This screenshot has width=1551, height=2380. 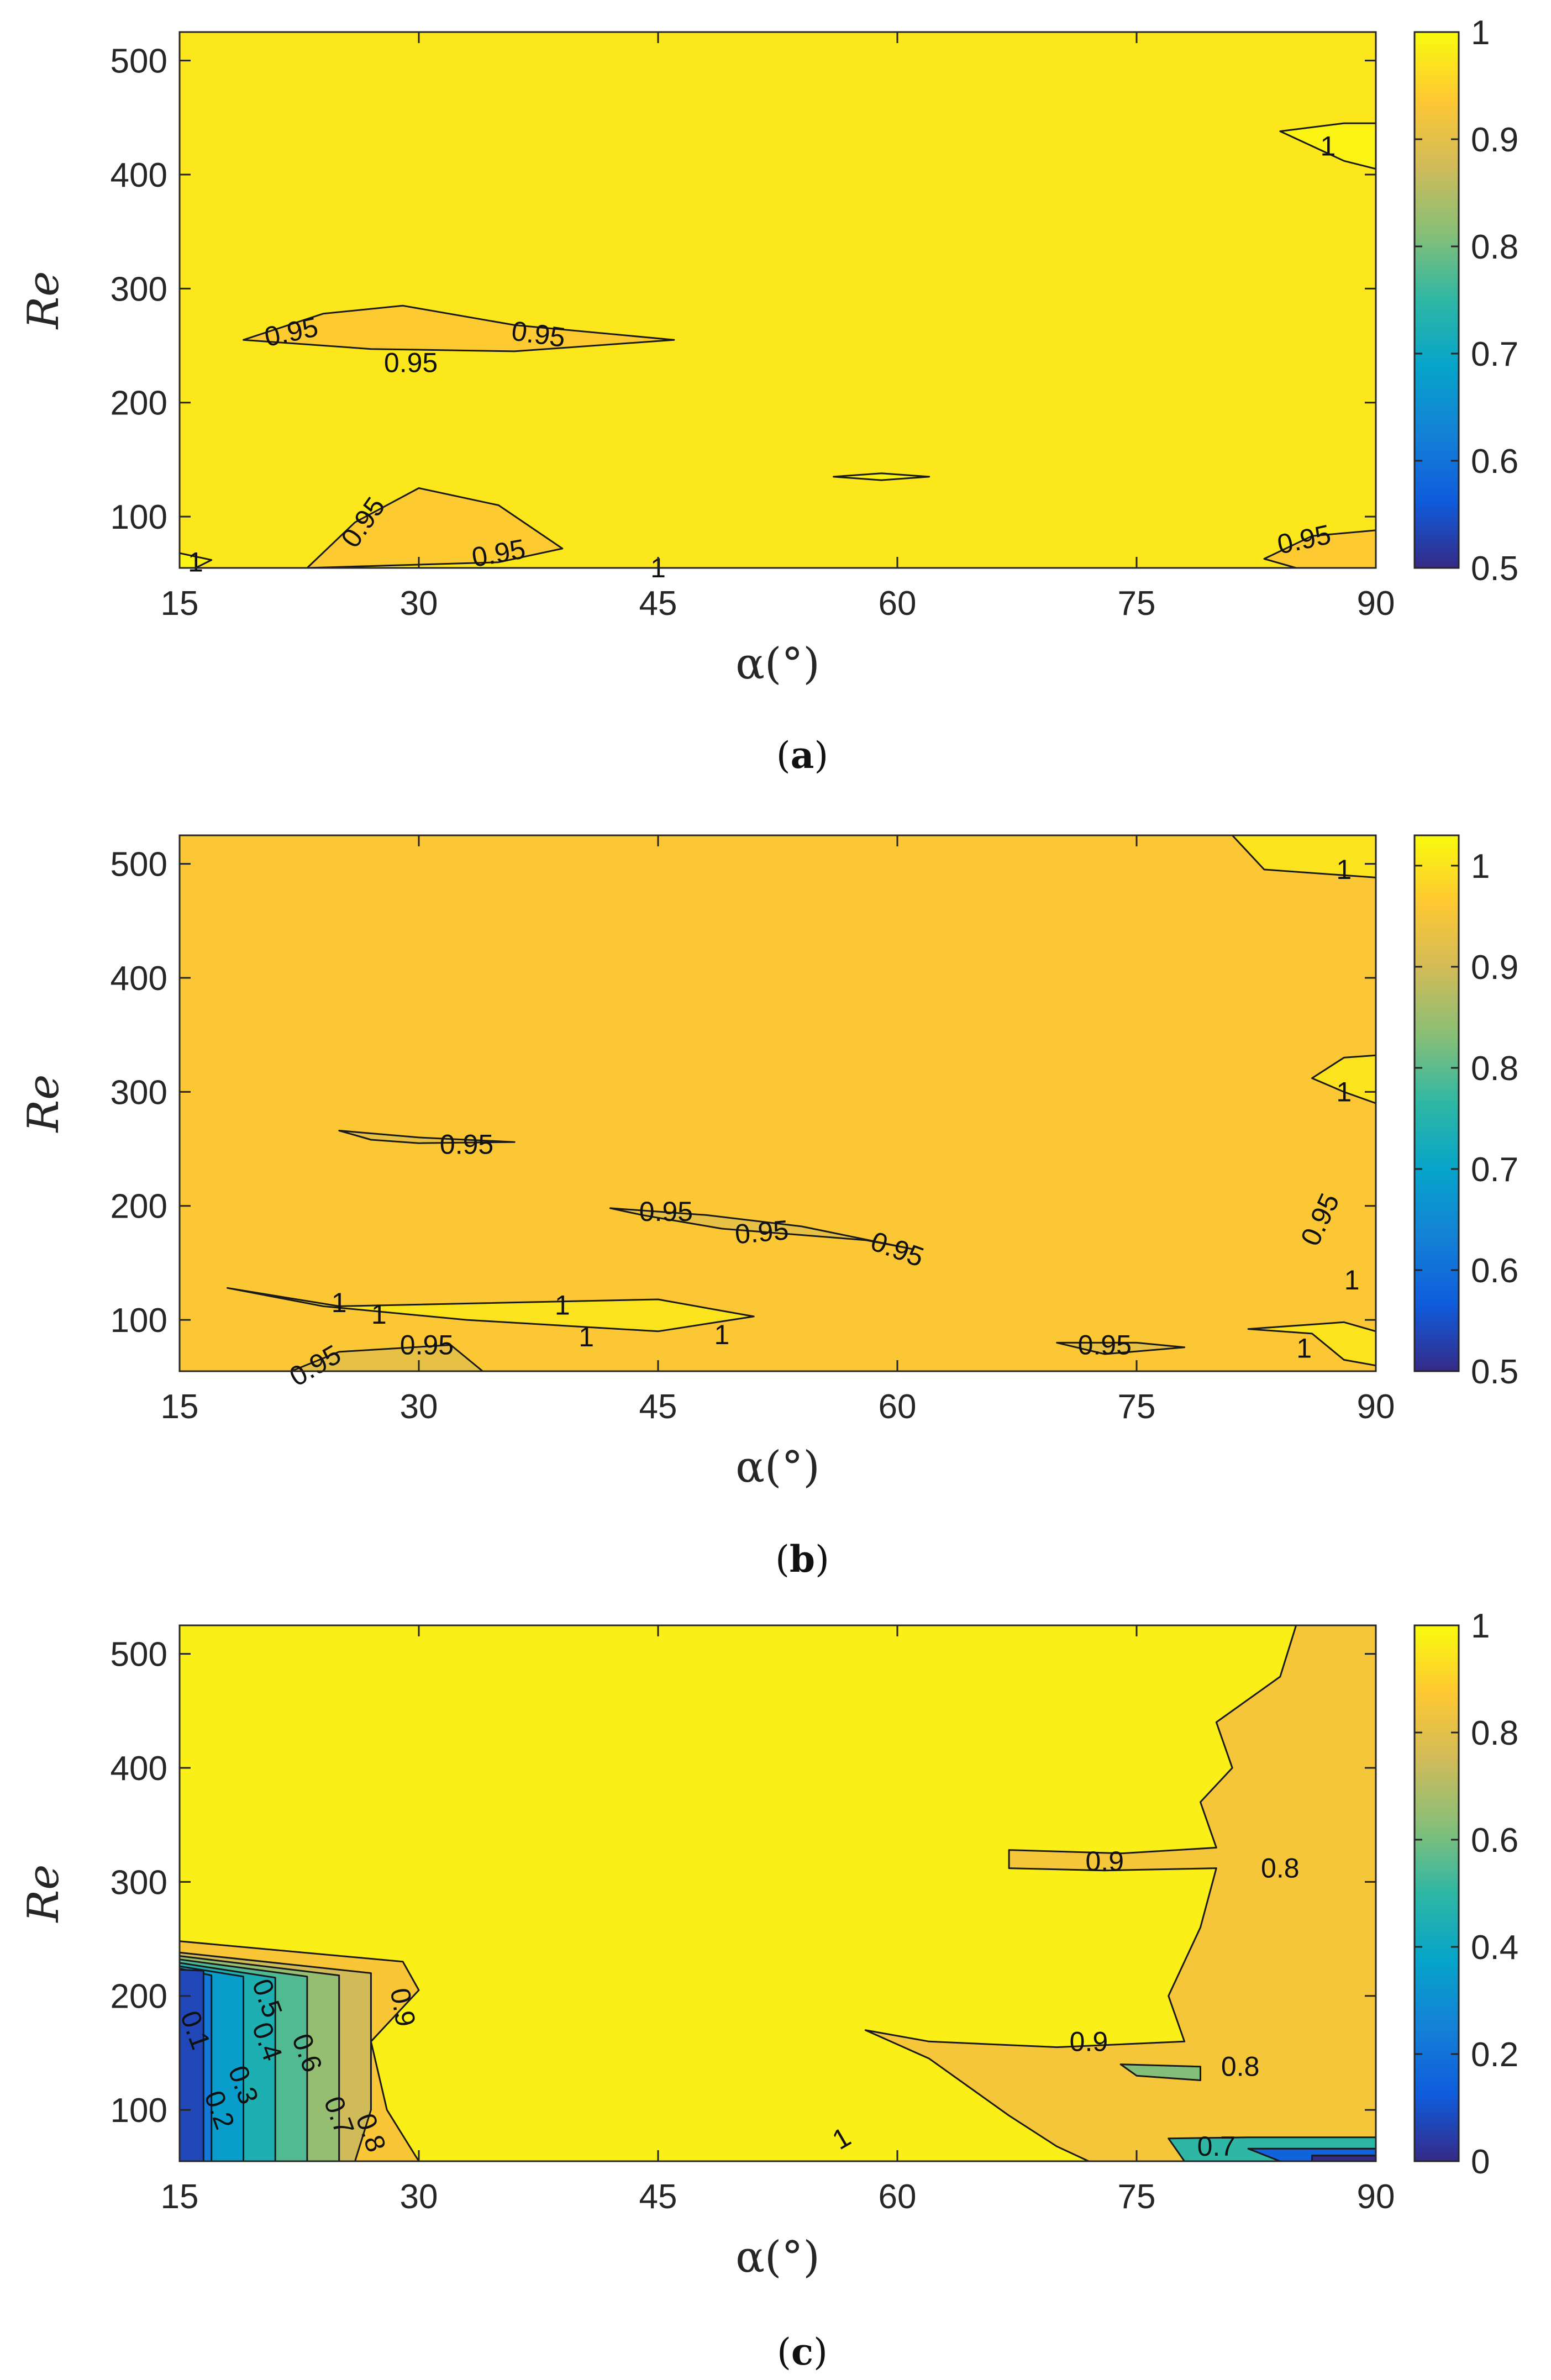 I want to click on colorbar-gradient, so click(x=1437, y=300).